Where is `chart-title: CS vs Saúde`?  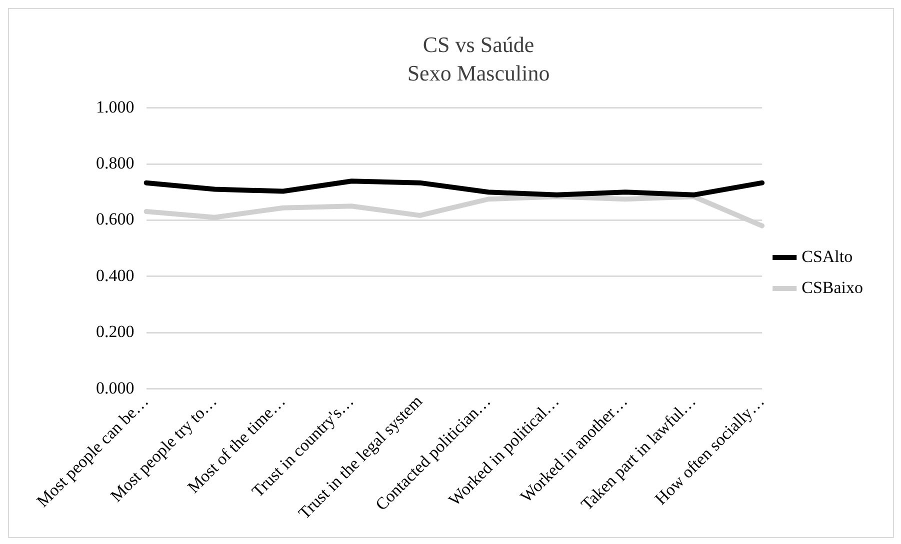 chart-title: CS vs Saúde is located at coordinates (478, 44).